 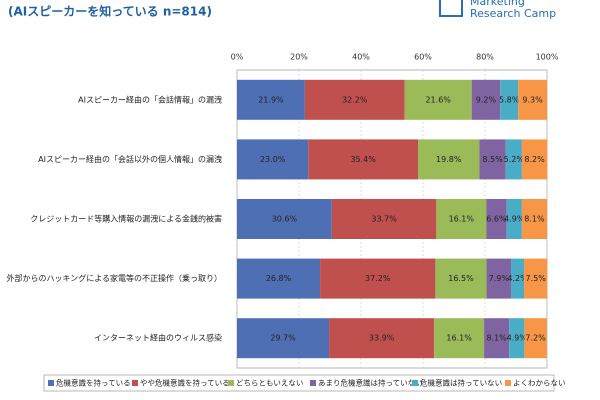 I want to click on value-label: 9.2%, so click(x=486, y=99).